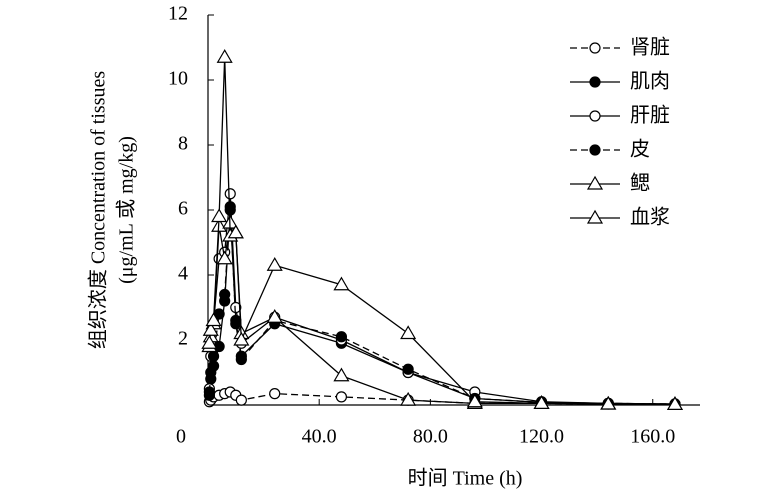 The height and width of the screenshot is (500, 784). Describe the element at coordinates (652, 437) in the screenshot. I see `x-tick-label: 160.0` at that location.